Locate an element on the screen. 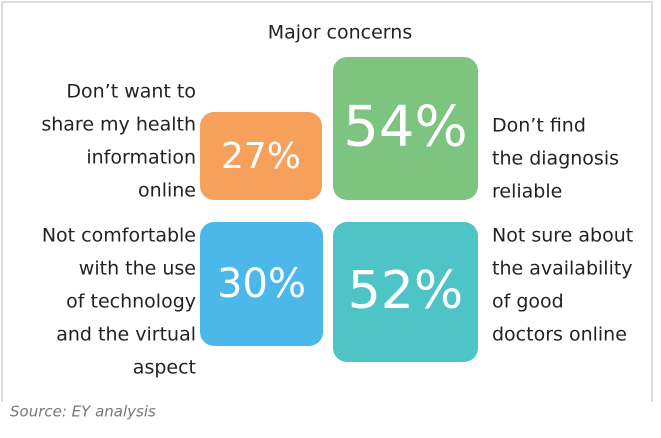  concern-label: the availability is located at coordinates (562, 269).